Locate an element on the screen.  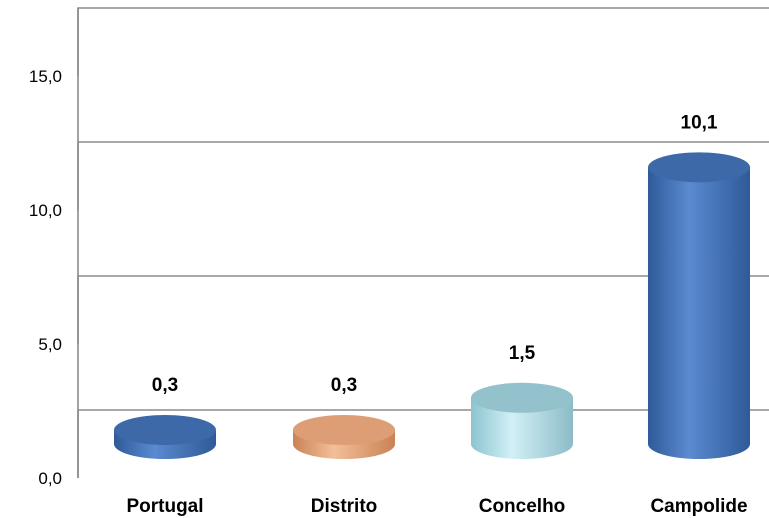
category-label: Portugal is located at coordinates (164, 506).